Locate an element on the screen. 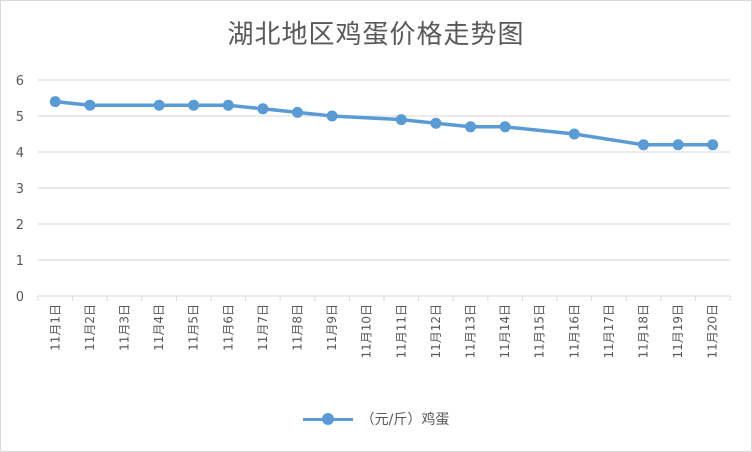  series-line is located at coordinates (384, 123).